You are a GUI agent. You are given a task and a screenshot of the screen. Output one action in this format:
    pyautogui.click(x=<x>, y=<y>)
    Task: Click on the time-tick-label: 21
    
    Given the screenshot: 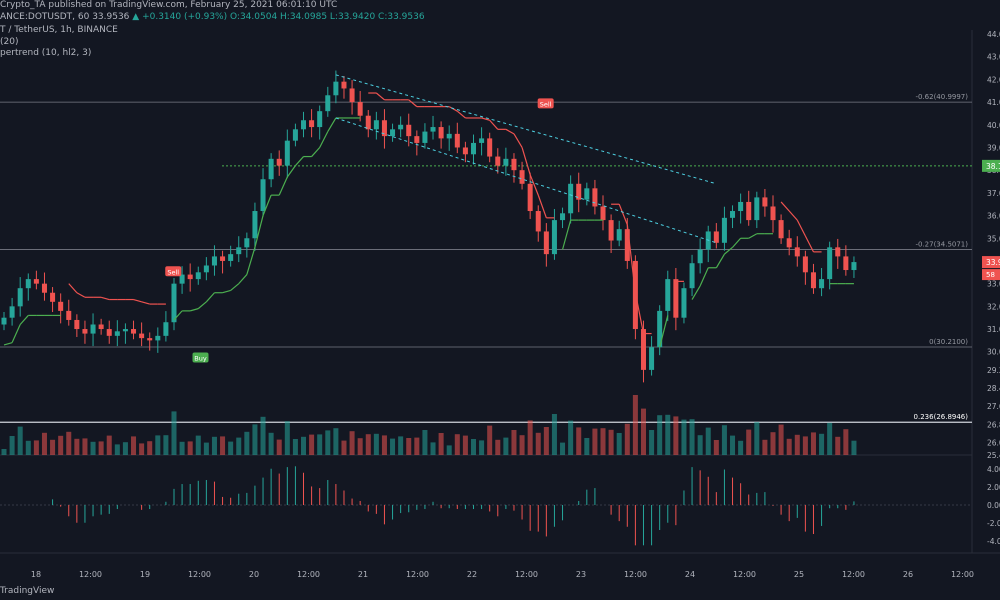 What is the action you would take?
    pyautogui.click(x=363, y=574)
    